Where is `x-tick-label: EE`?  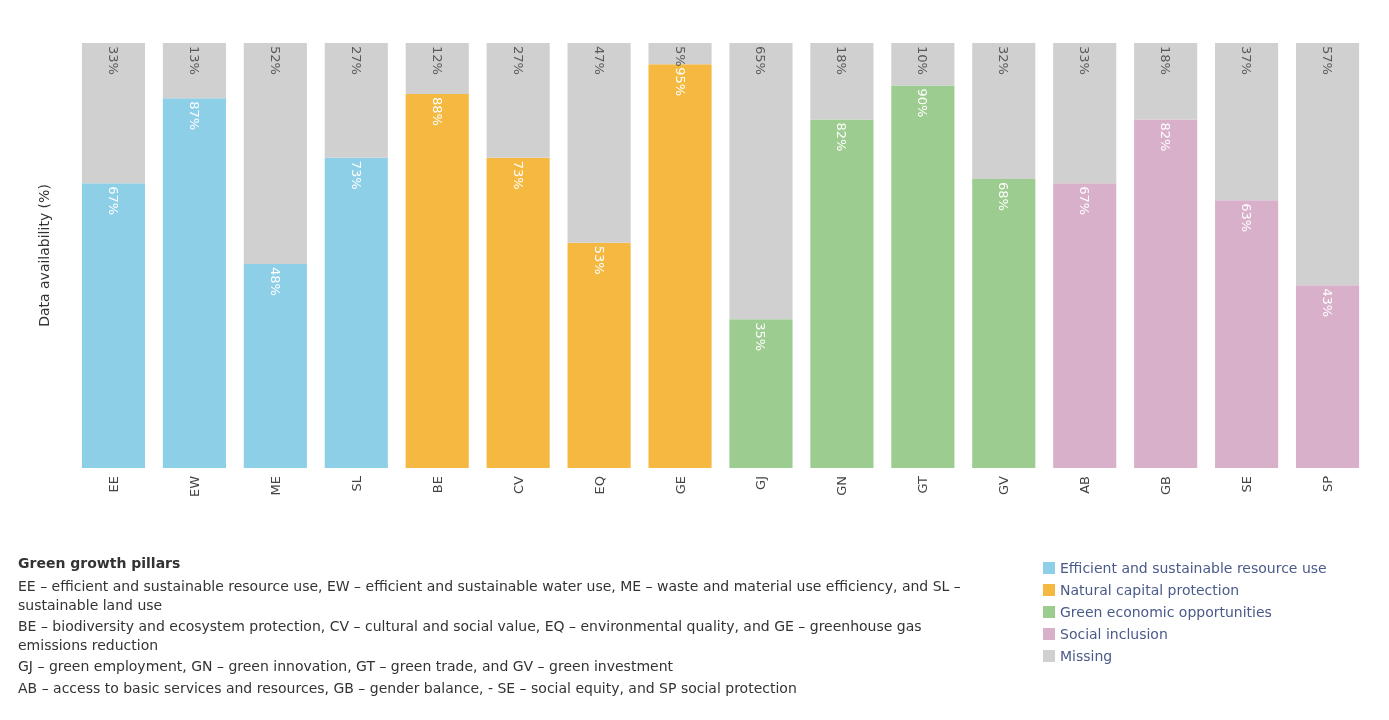
x-tick-label: EE is located at coordinates (113, 484).